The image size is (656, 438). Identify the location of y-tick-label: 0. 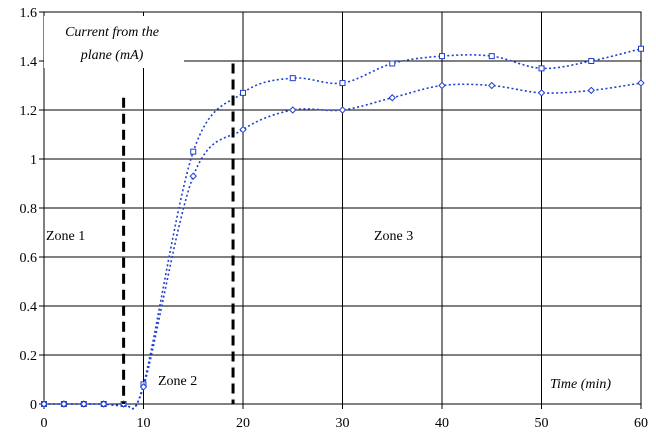
(33, 405).